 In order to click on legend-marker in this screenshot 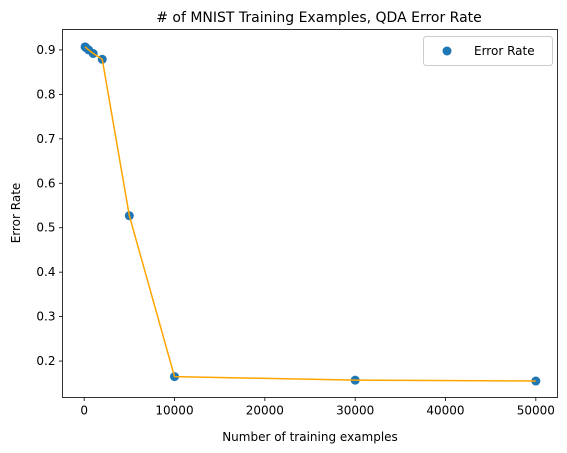, I will do `click(447, 51)`.